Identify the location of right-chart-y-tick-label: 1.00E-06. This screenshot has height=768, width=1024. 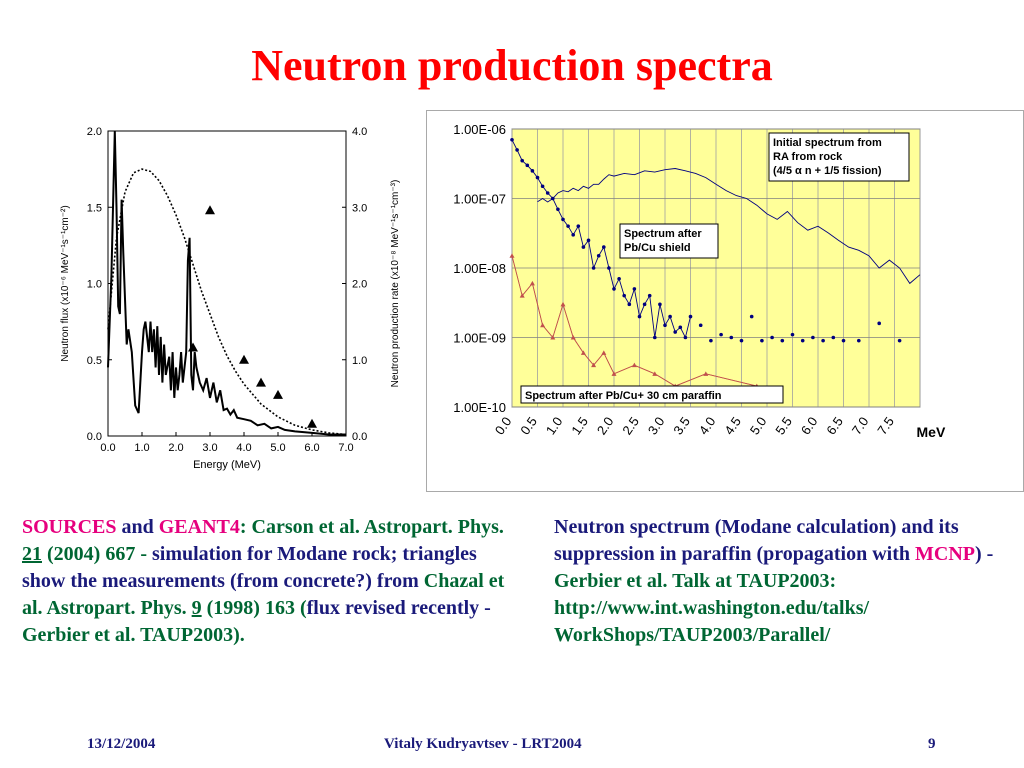
(479, 129).